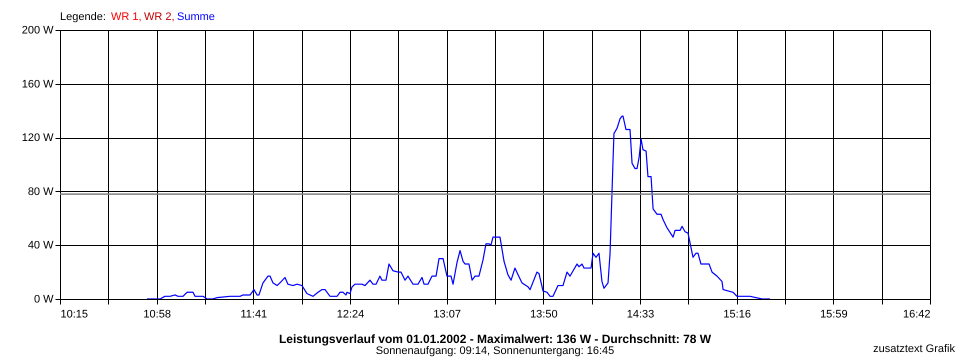  What do you see at coordinates (916, 314) in the screenshot?
I see `x-tick-label: 16:42` at bounding box center [916, 314].